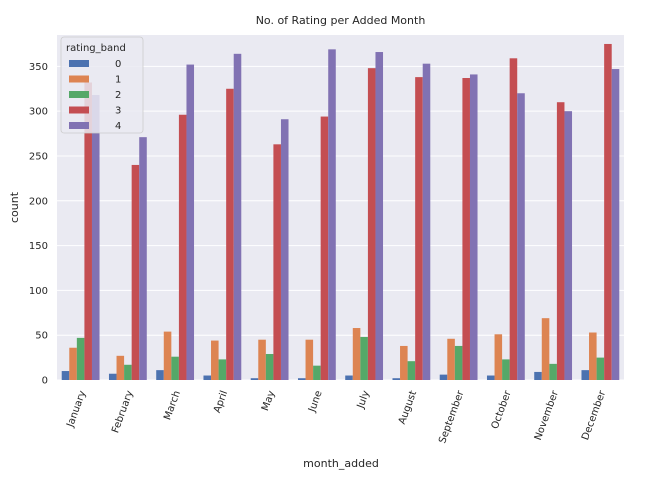  I want to click on chart-title: No. of Rating per Added Month, so click(341, 20).